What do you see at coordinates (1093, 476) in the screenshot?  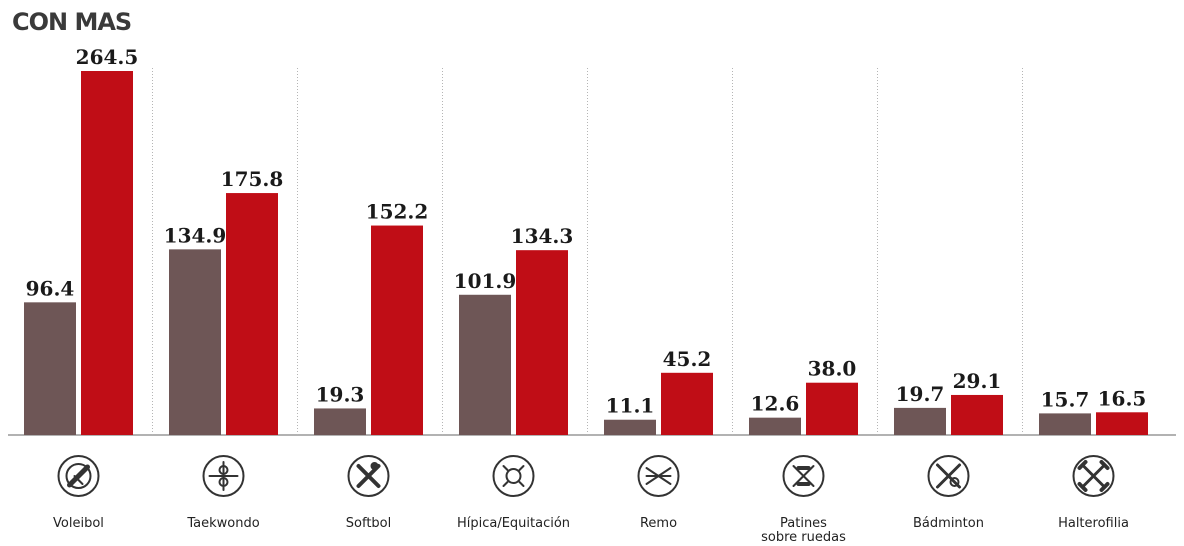 I see `weightlifting-icon` at bounding box center [1093, 476].